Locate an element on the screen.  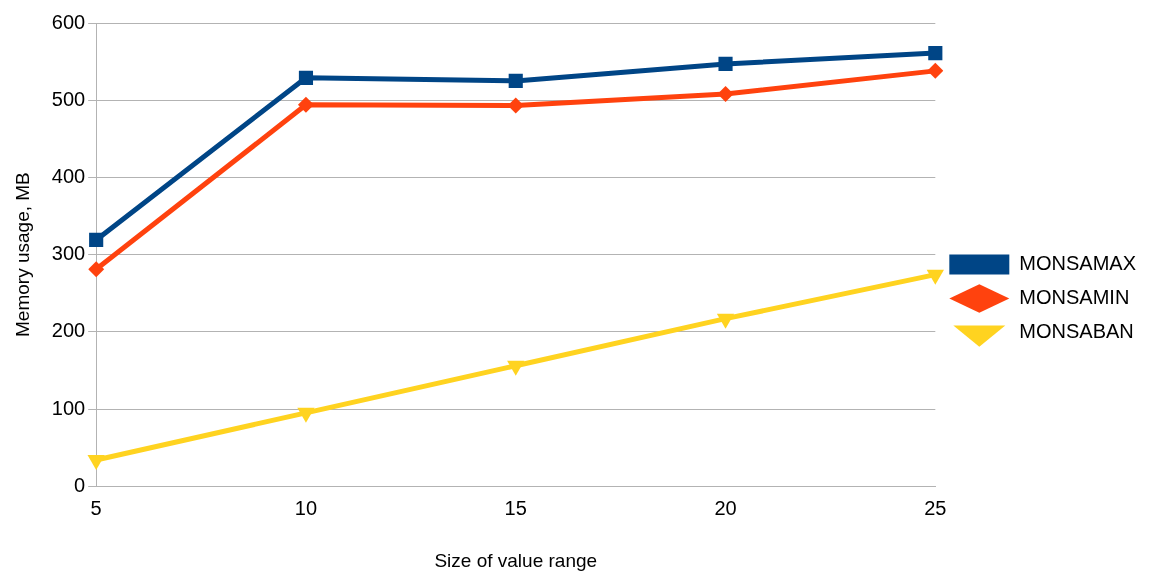
y-tick-label: 500 is located at coordinates (68, 98).